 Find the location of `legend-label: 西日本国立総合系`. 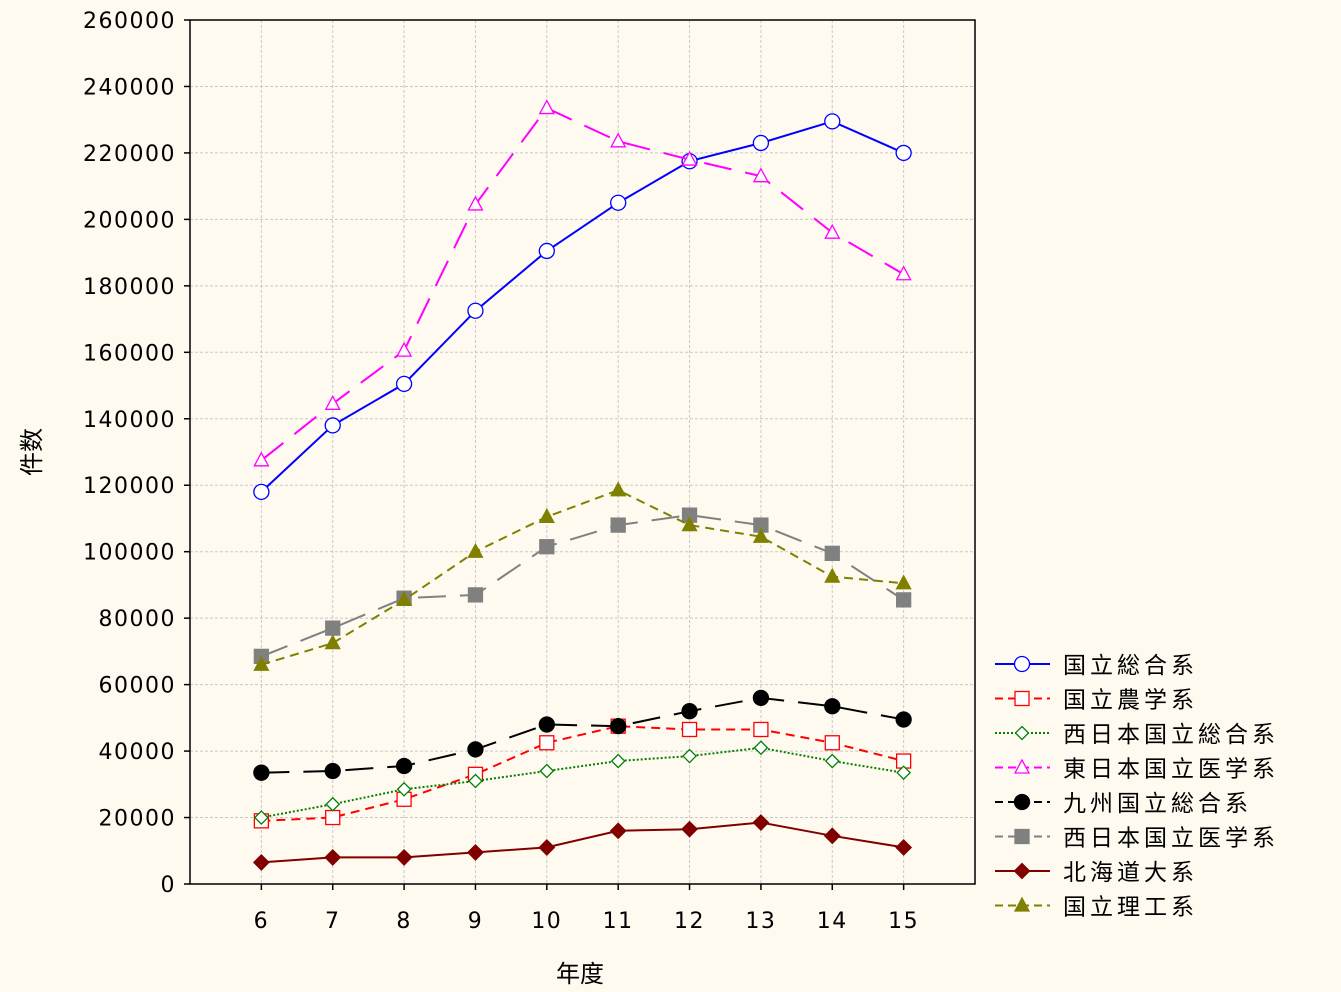

legend-label: 西日本国立総合系 is located at coordinates (1171, 735).